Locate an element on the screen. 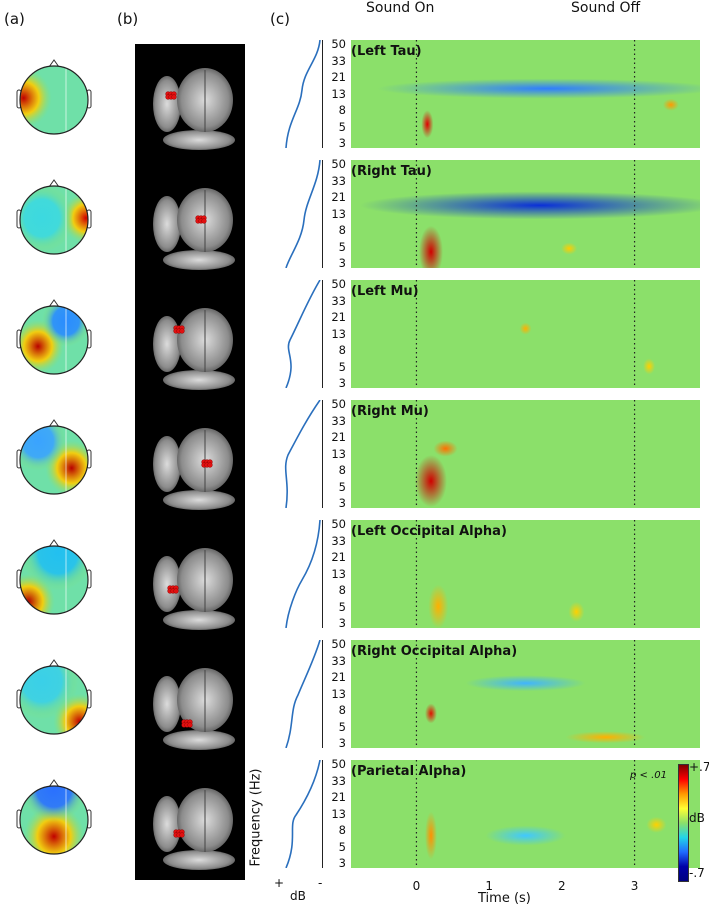 The image size is (709, 907). component-title: (Right Occipital Alpha) is located at coordinates (434, 651).